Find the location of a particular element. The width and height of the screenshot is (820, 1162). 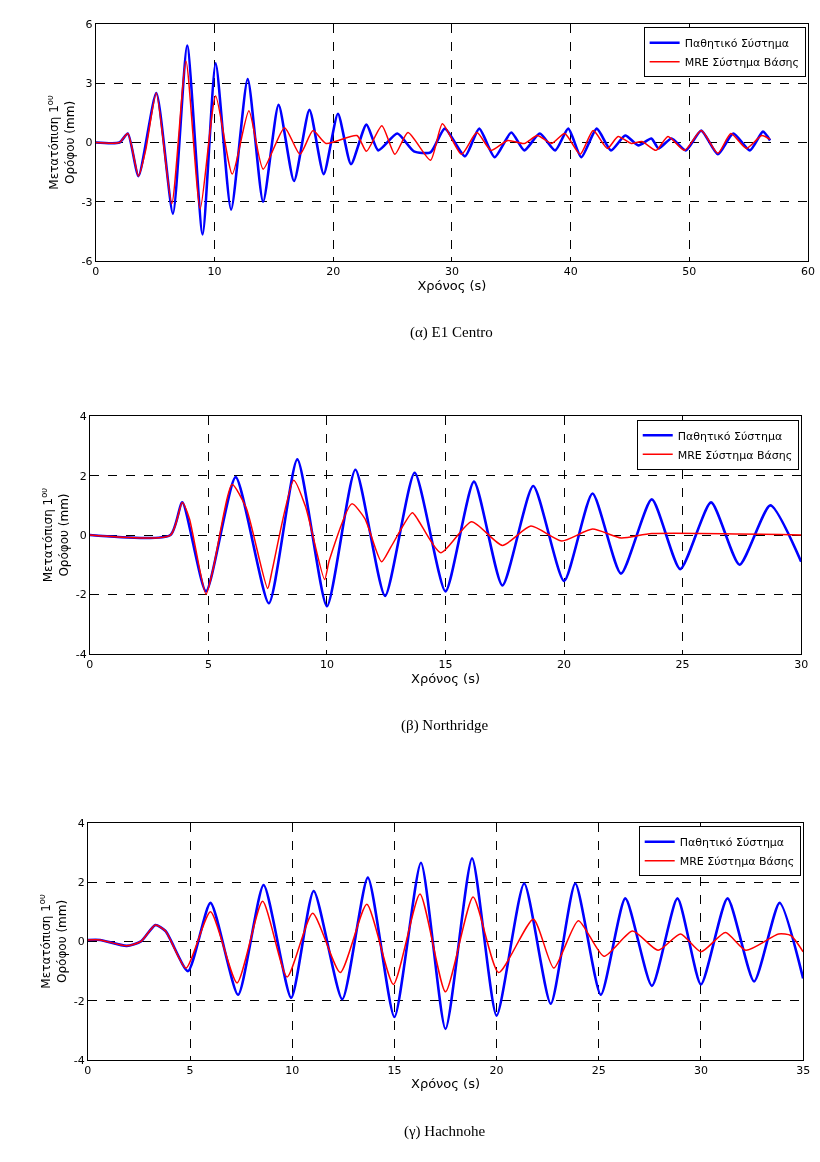

y-tick-label: 6 is located at coordinates (89, 24).